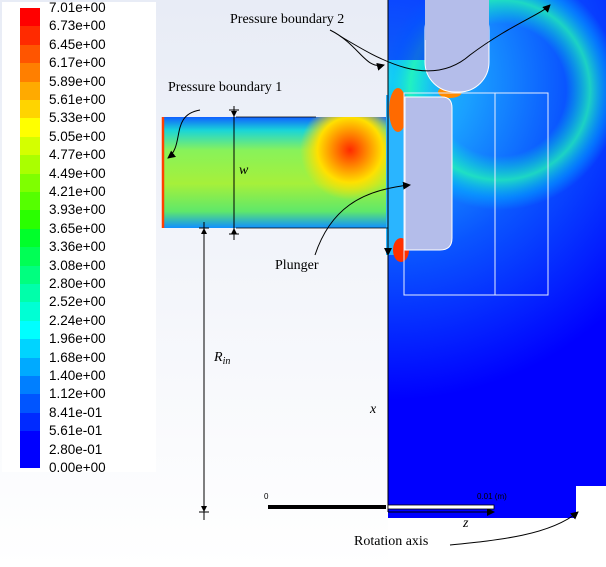 This screenshot has height=567, width=606. Describe the element at coordinates (77, 394) in the screenshot. I see `legend-tick-label: 1.12e+00` at that location.